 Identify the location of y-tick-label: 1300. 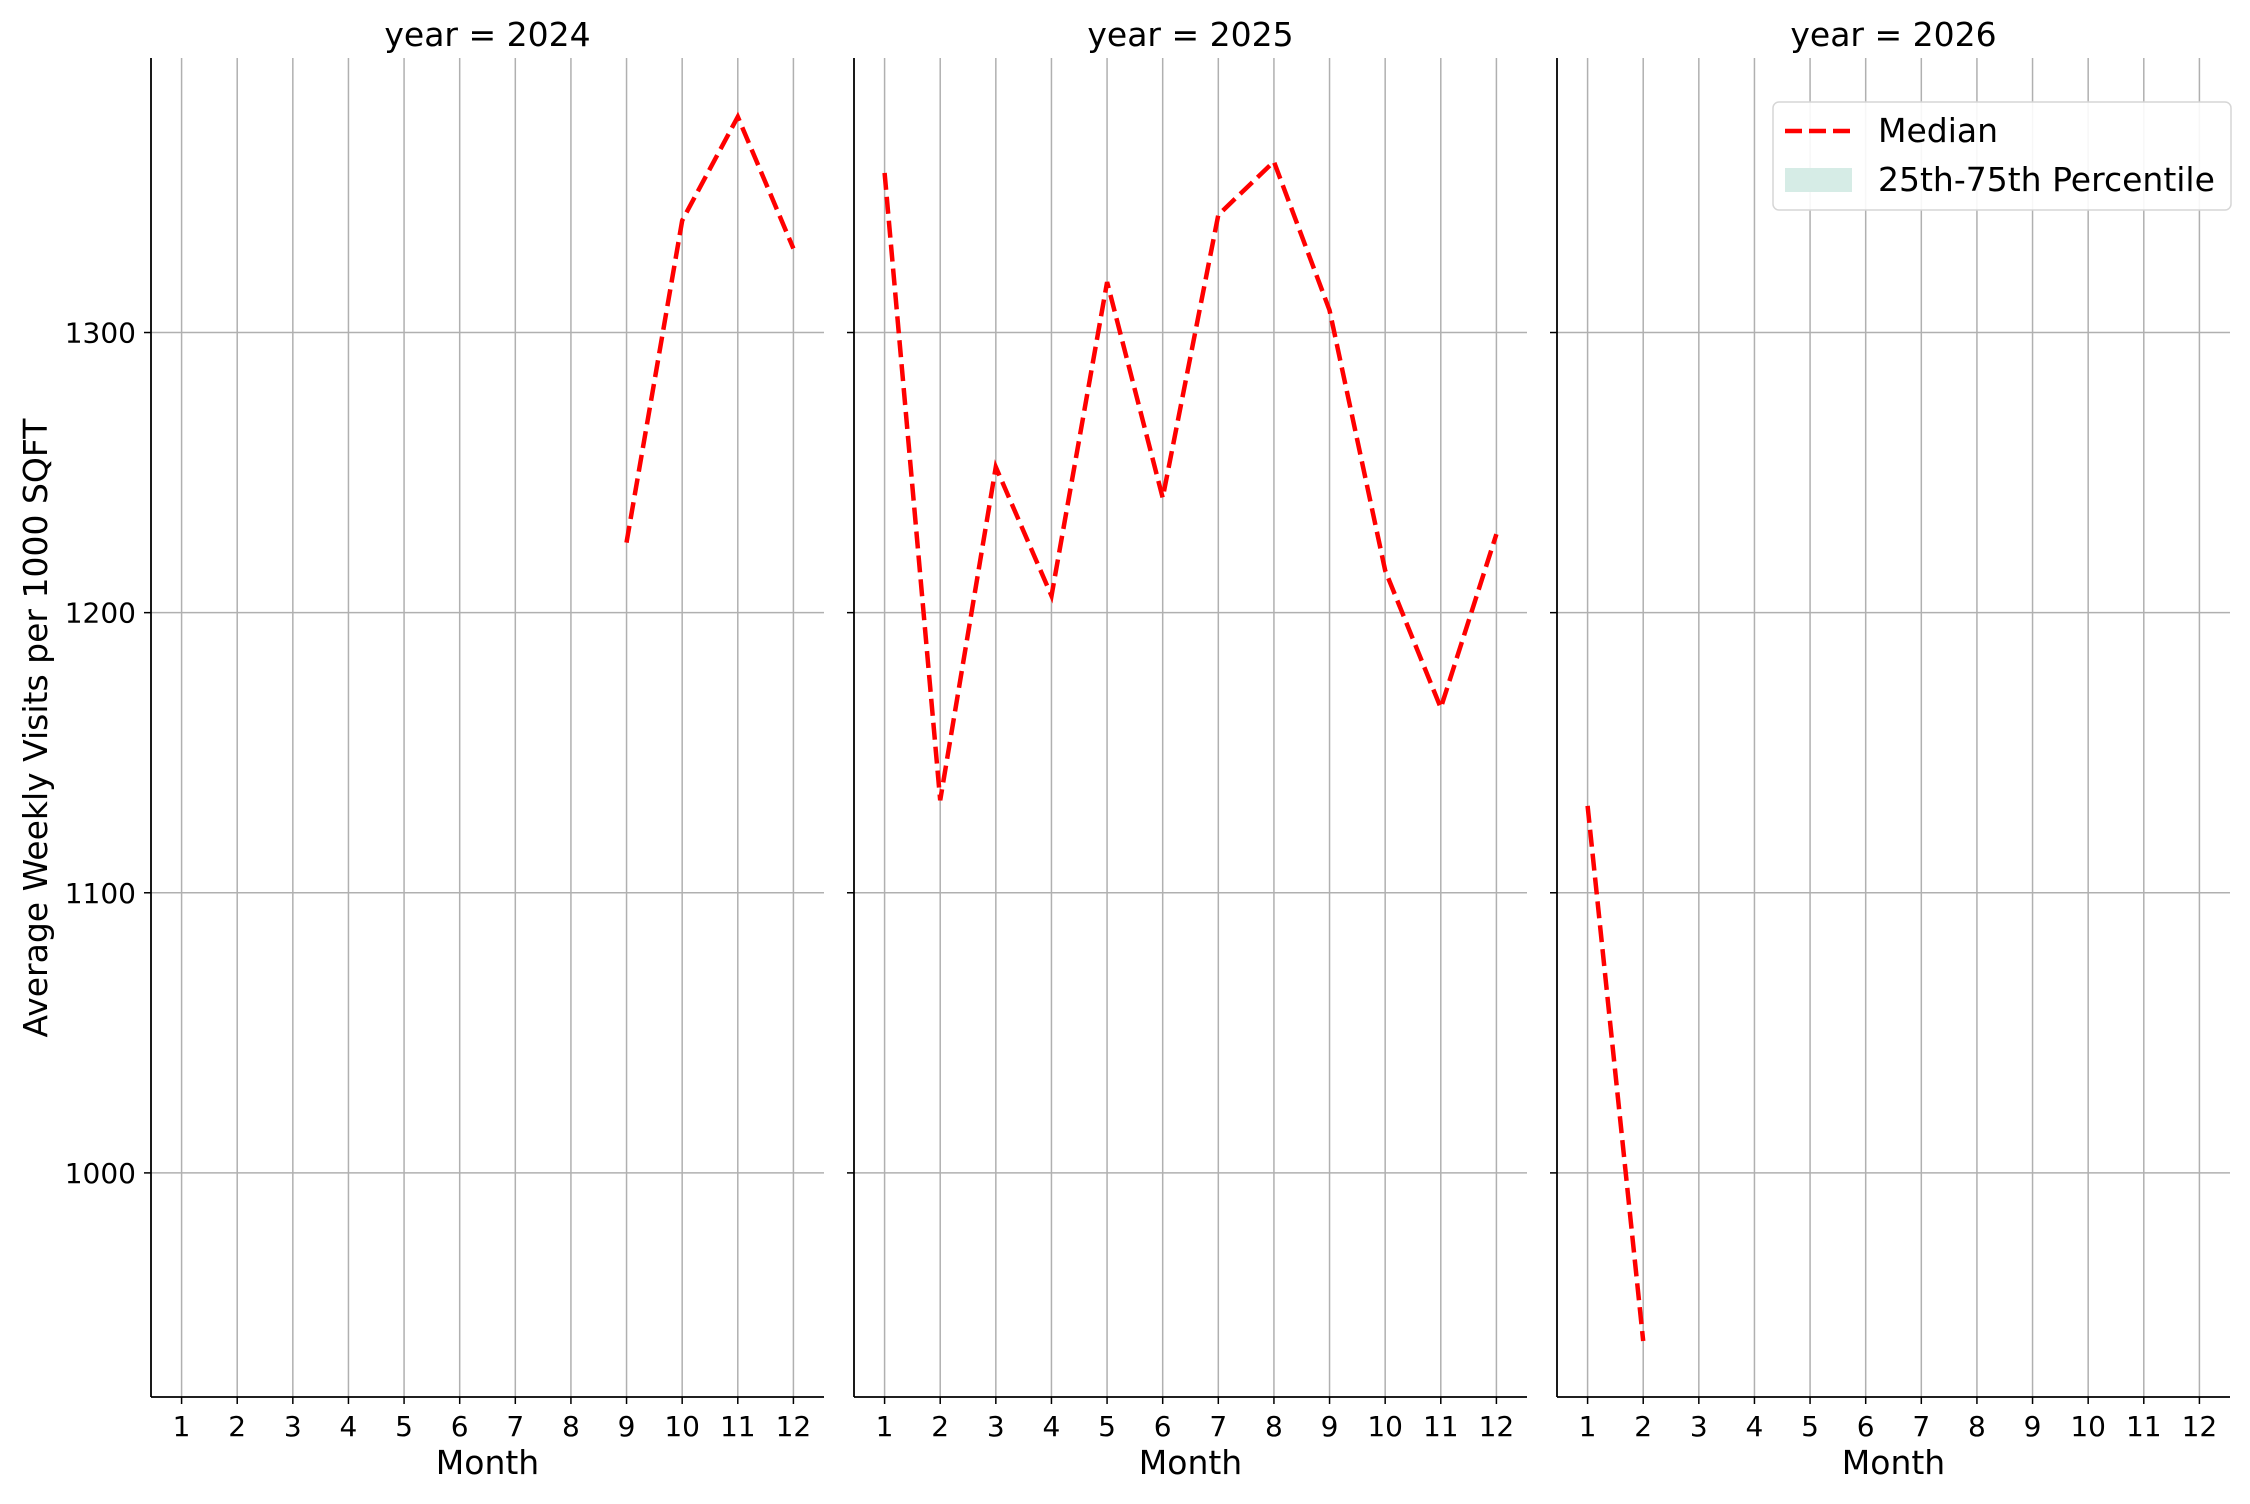
(100, 333).